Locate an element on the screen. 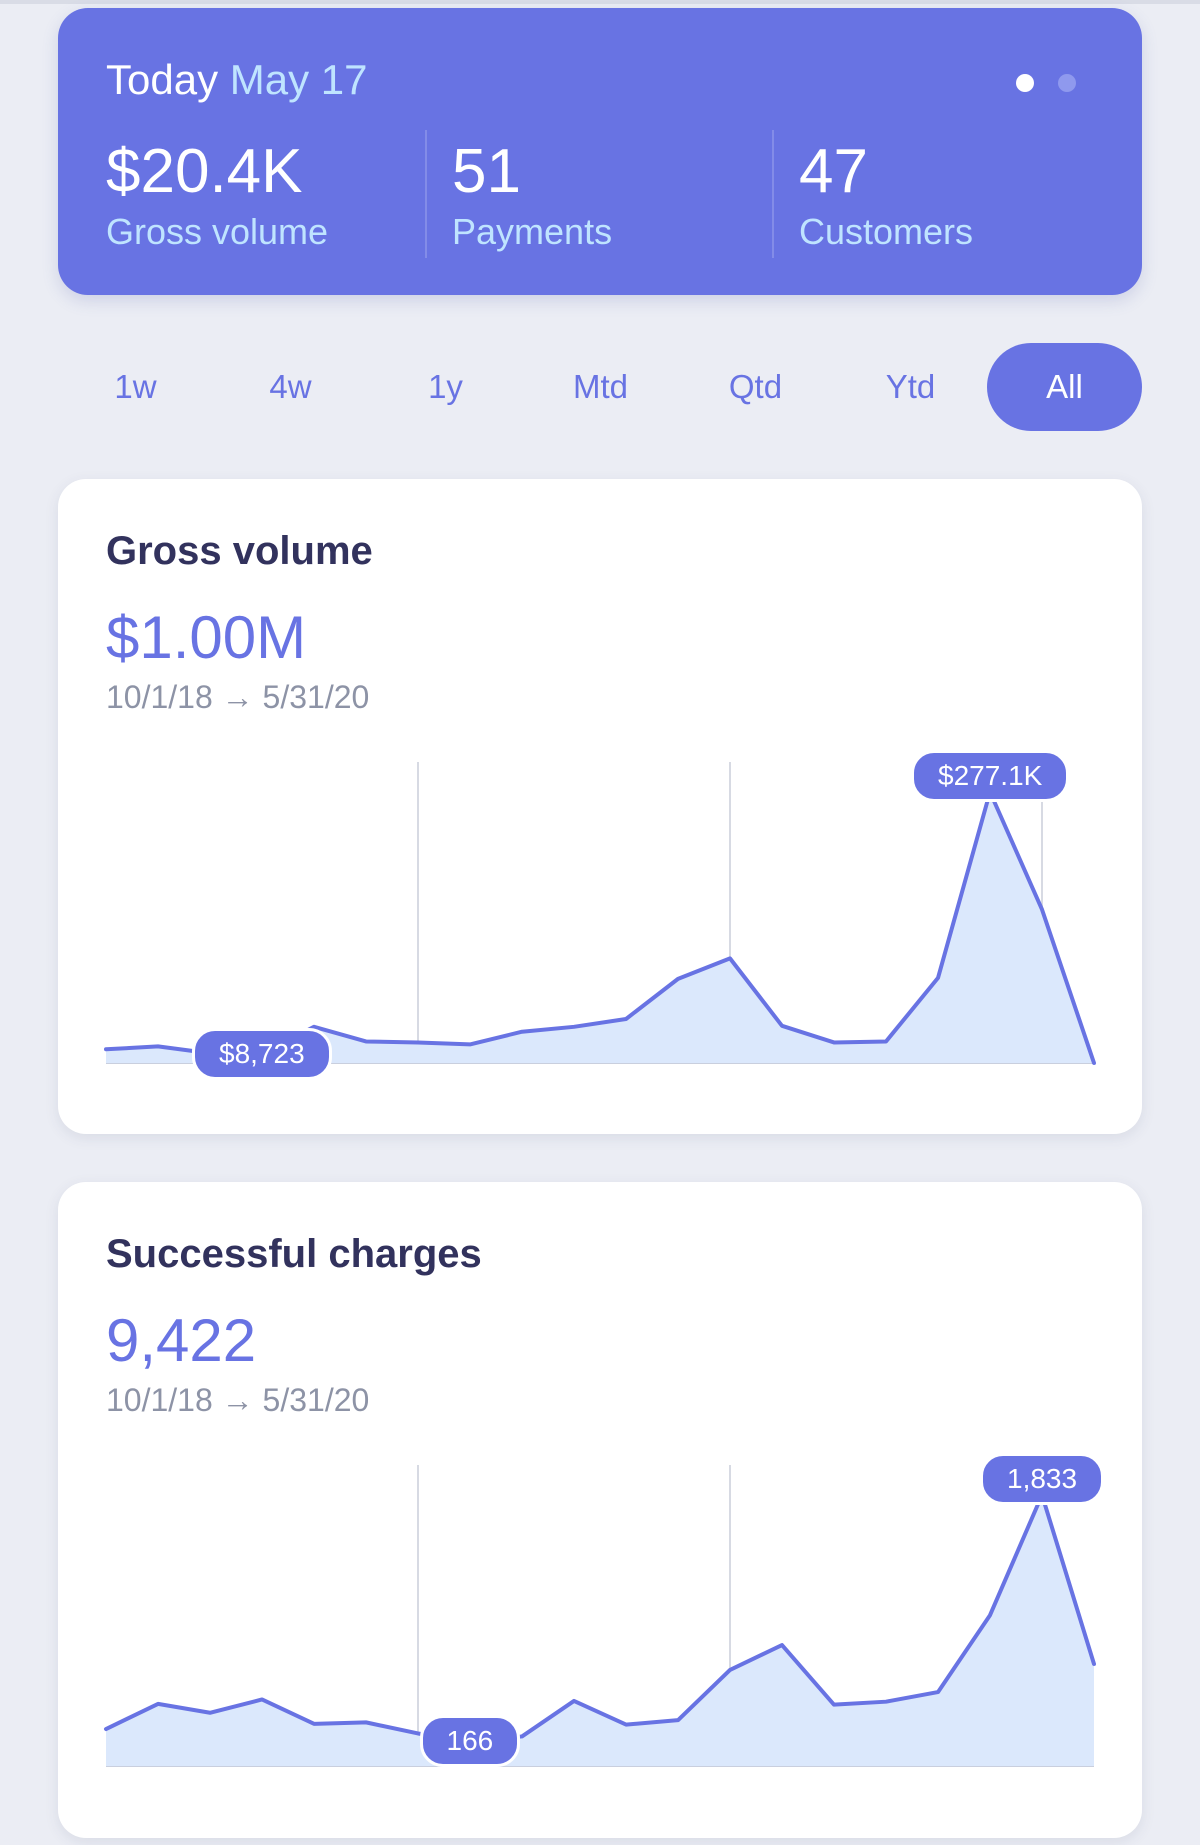 The width and height of the screenshot is (1200, 1845). card-title: Gross volume is located at coordinates (239, 551).